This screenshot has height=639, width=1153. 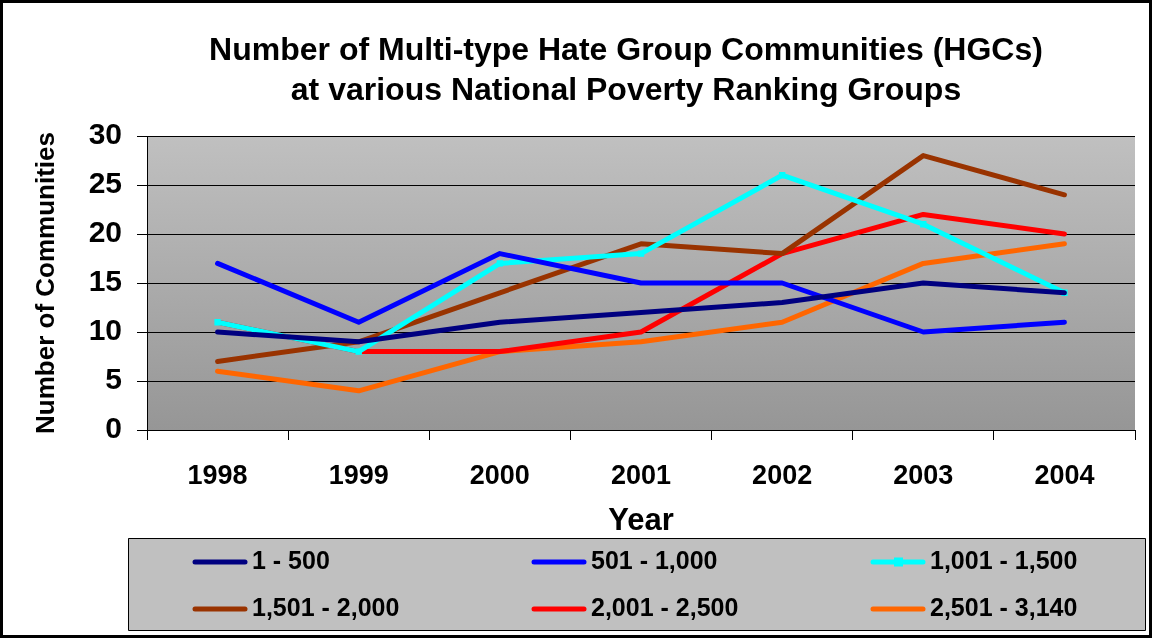 I want to click on y-tick-label: 30, so click(x=105, y=134).